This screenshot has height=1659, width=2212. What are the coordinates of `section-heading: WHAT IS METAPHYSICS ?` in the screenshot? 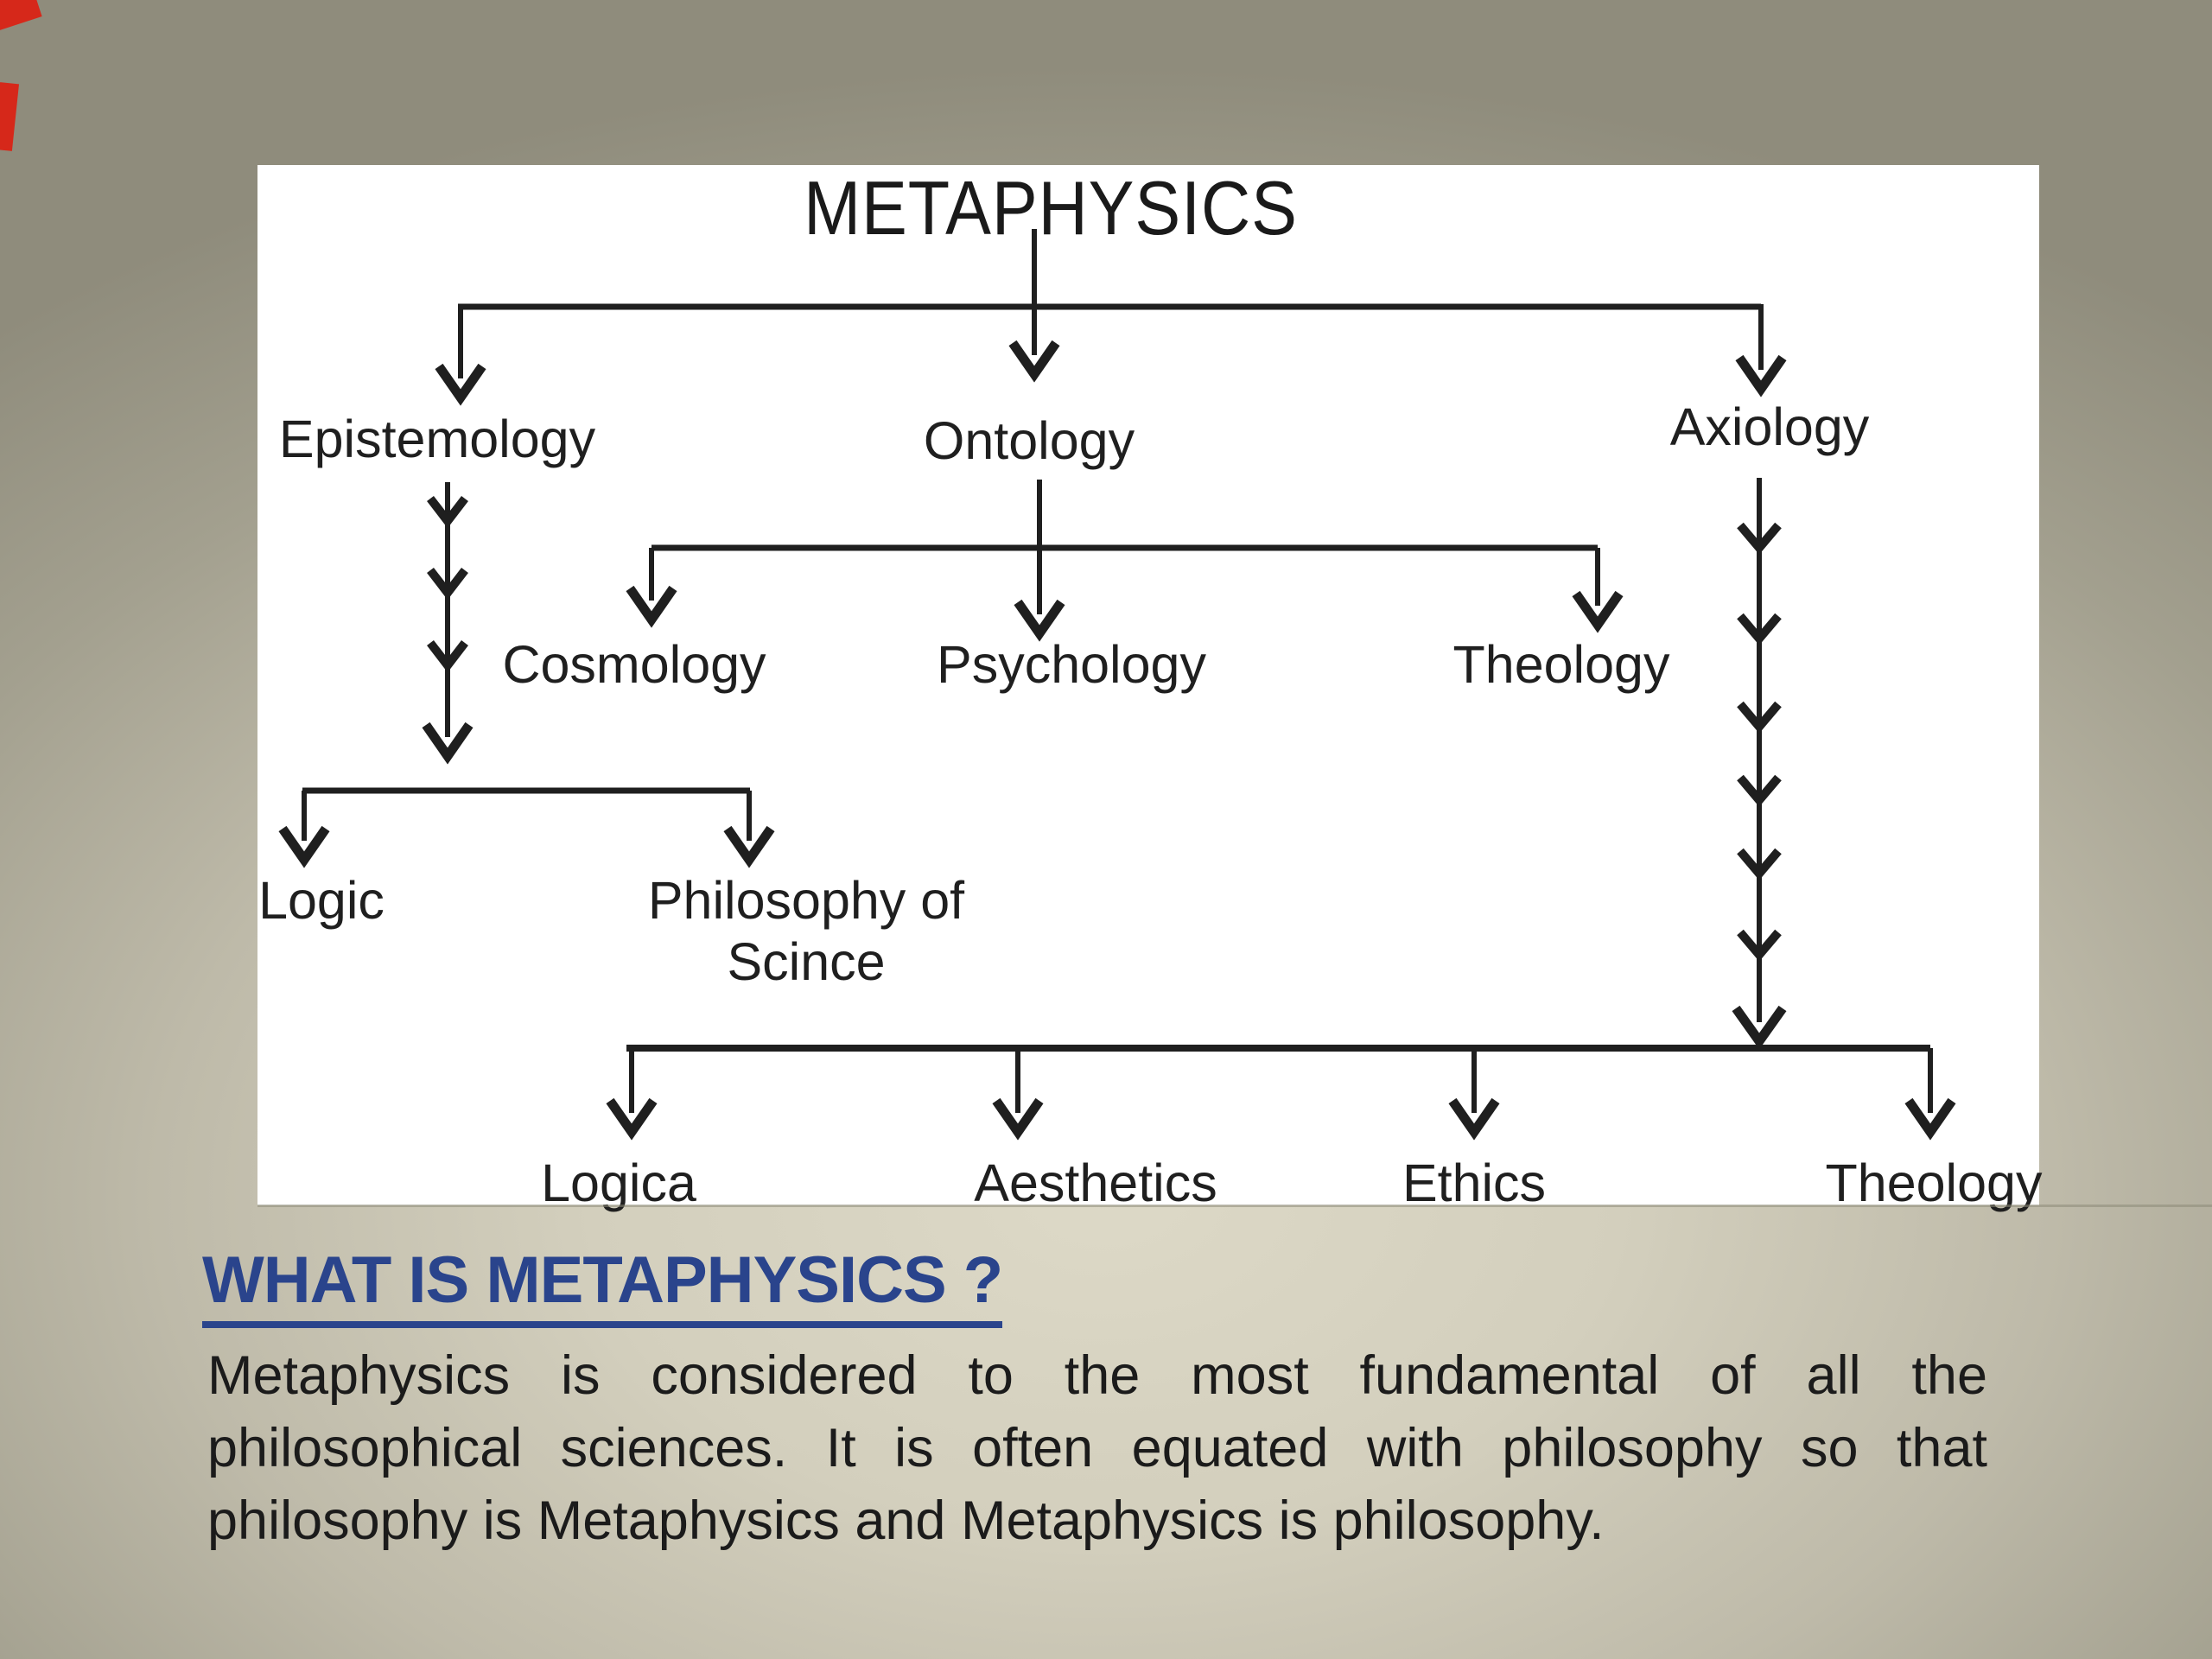 It's located at (602, 1288).